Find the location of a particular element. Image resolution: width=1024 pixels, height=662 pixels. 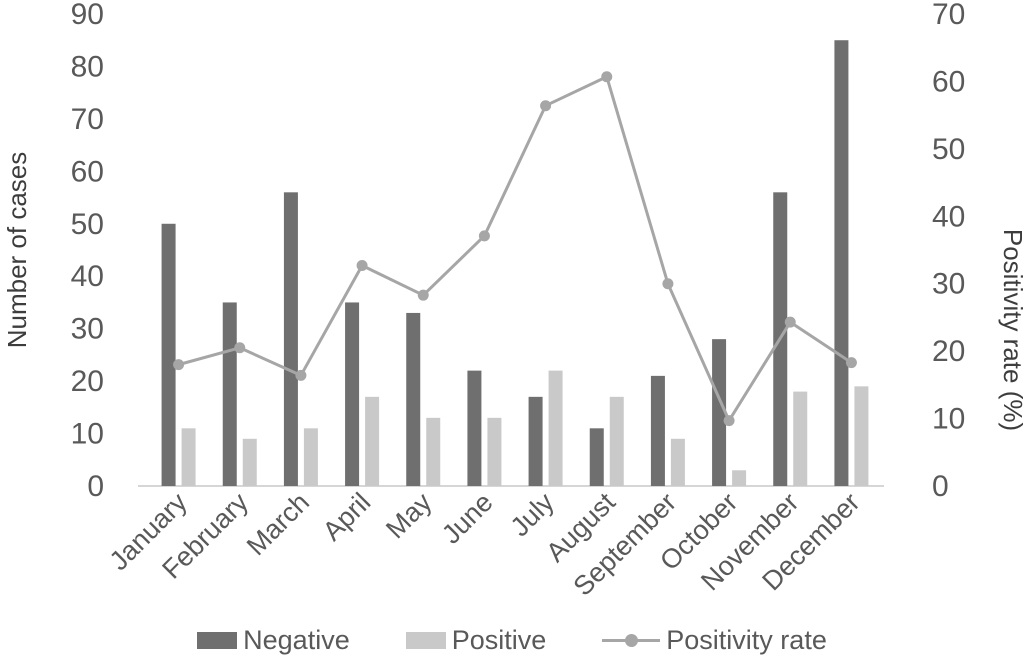

left-axis-tick-label: 40 is located at coordinates (87, 276).